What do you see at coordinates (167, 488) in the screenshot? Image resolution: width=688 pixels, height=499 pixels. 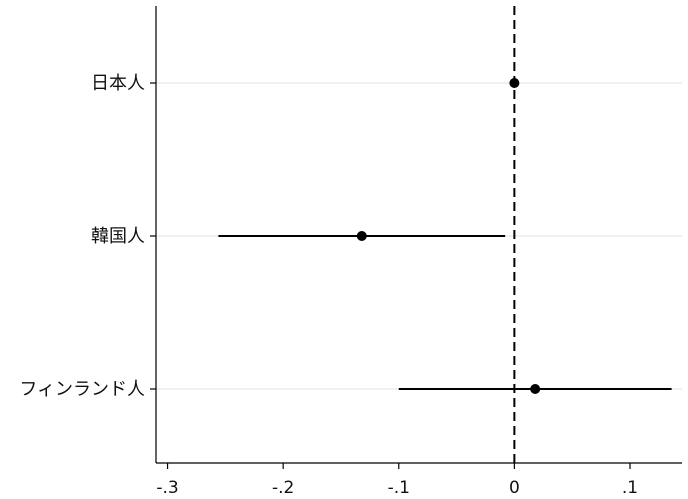 I see `x-tick-label: -.3` at bounding box center [167, 488].